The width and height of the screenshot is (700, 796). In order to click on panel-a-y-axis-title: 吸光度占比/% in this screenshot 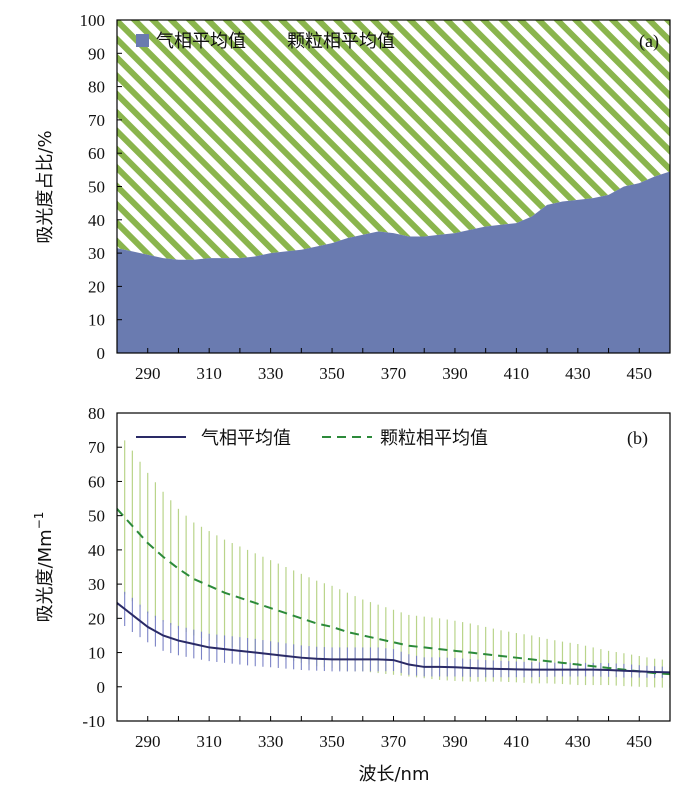, I will do `click(45, 186)`.